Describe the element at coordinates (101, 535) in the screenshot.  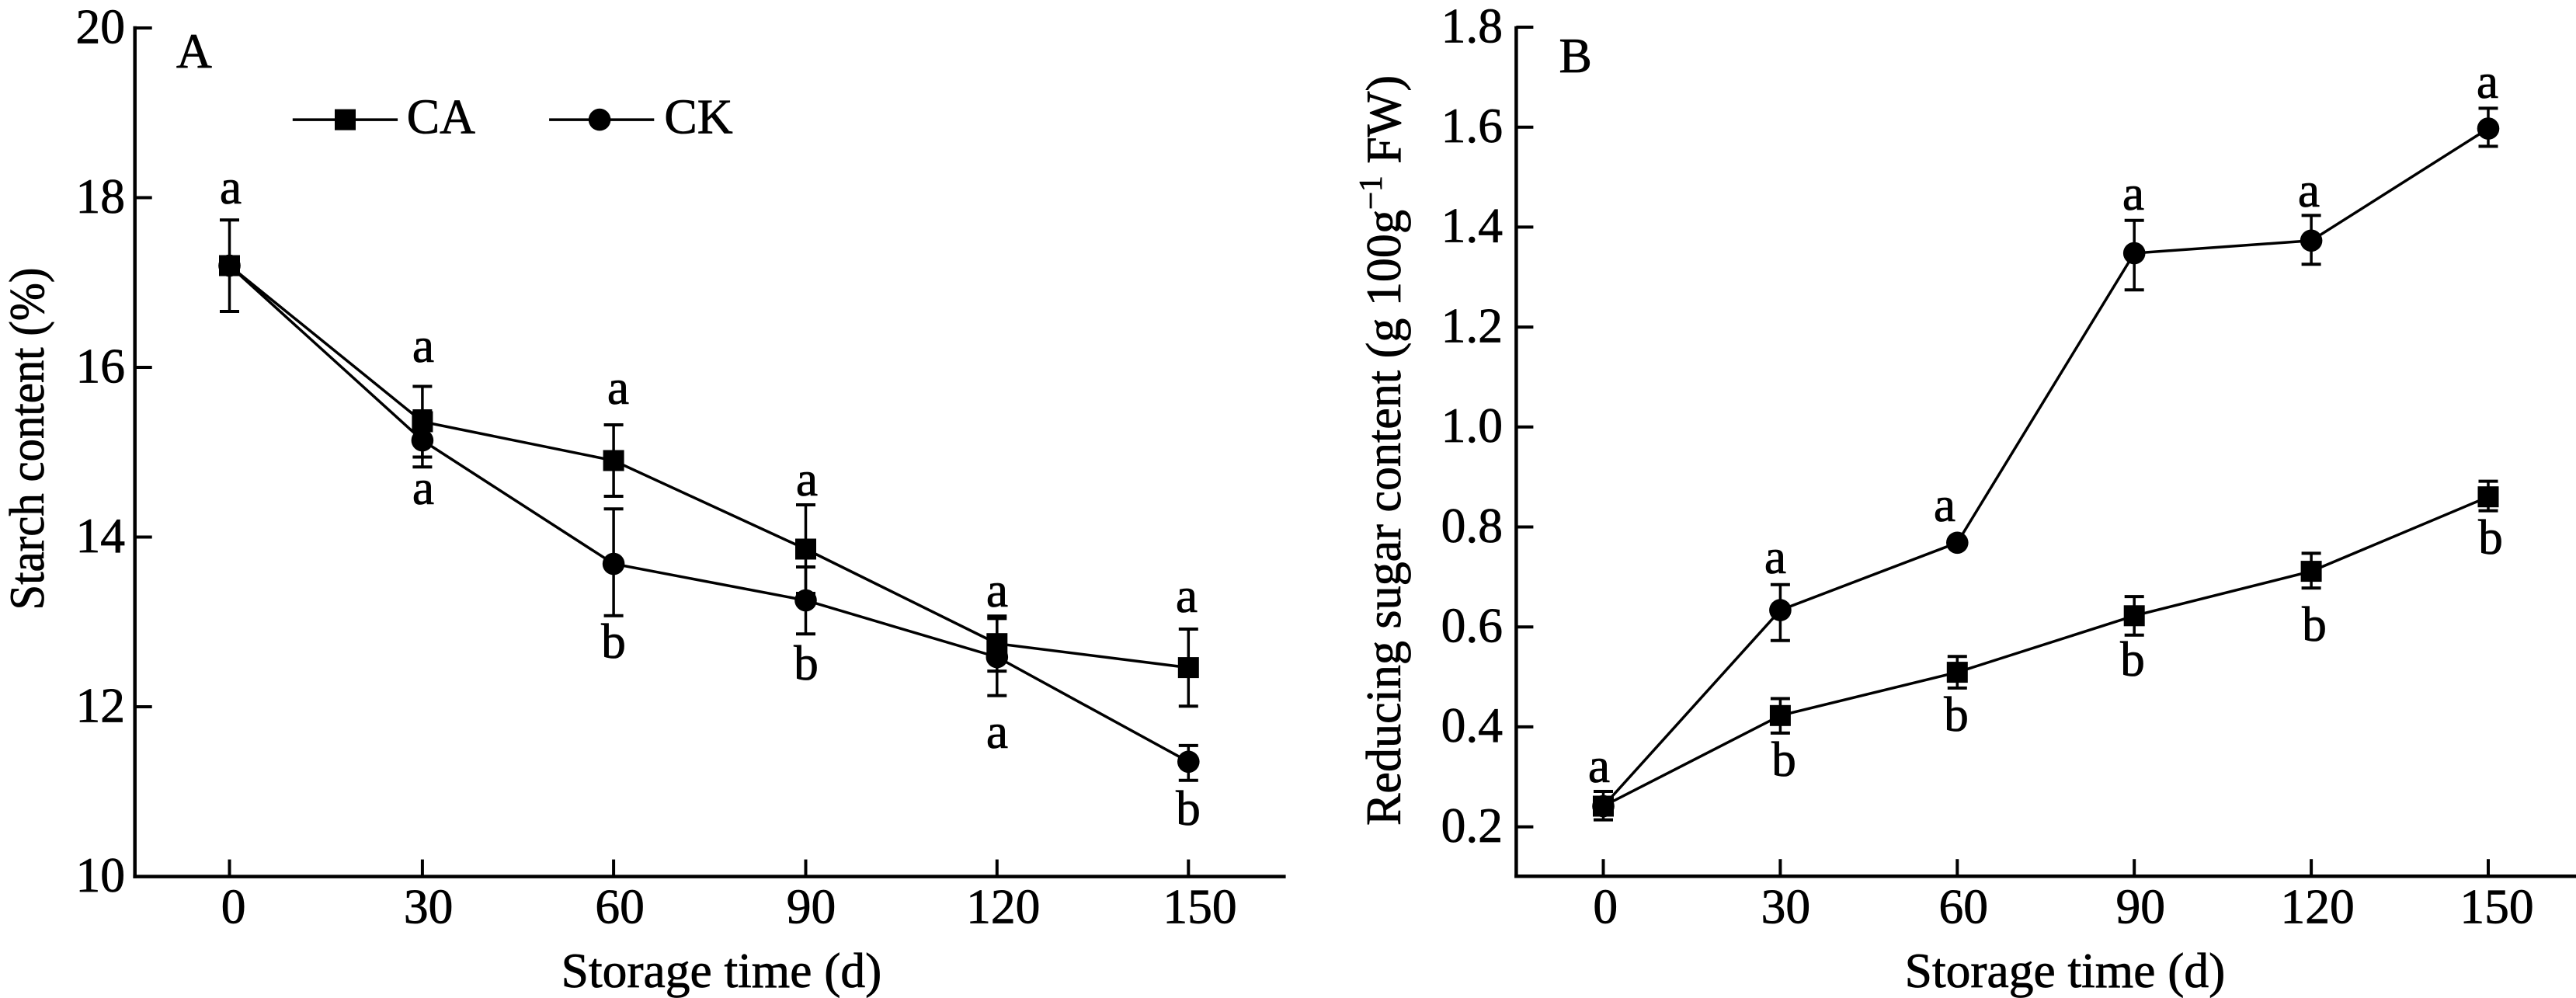
I see `svg-text: 14` at that location.